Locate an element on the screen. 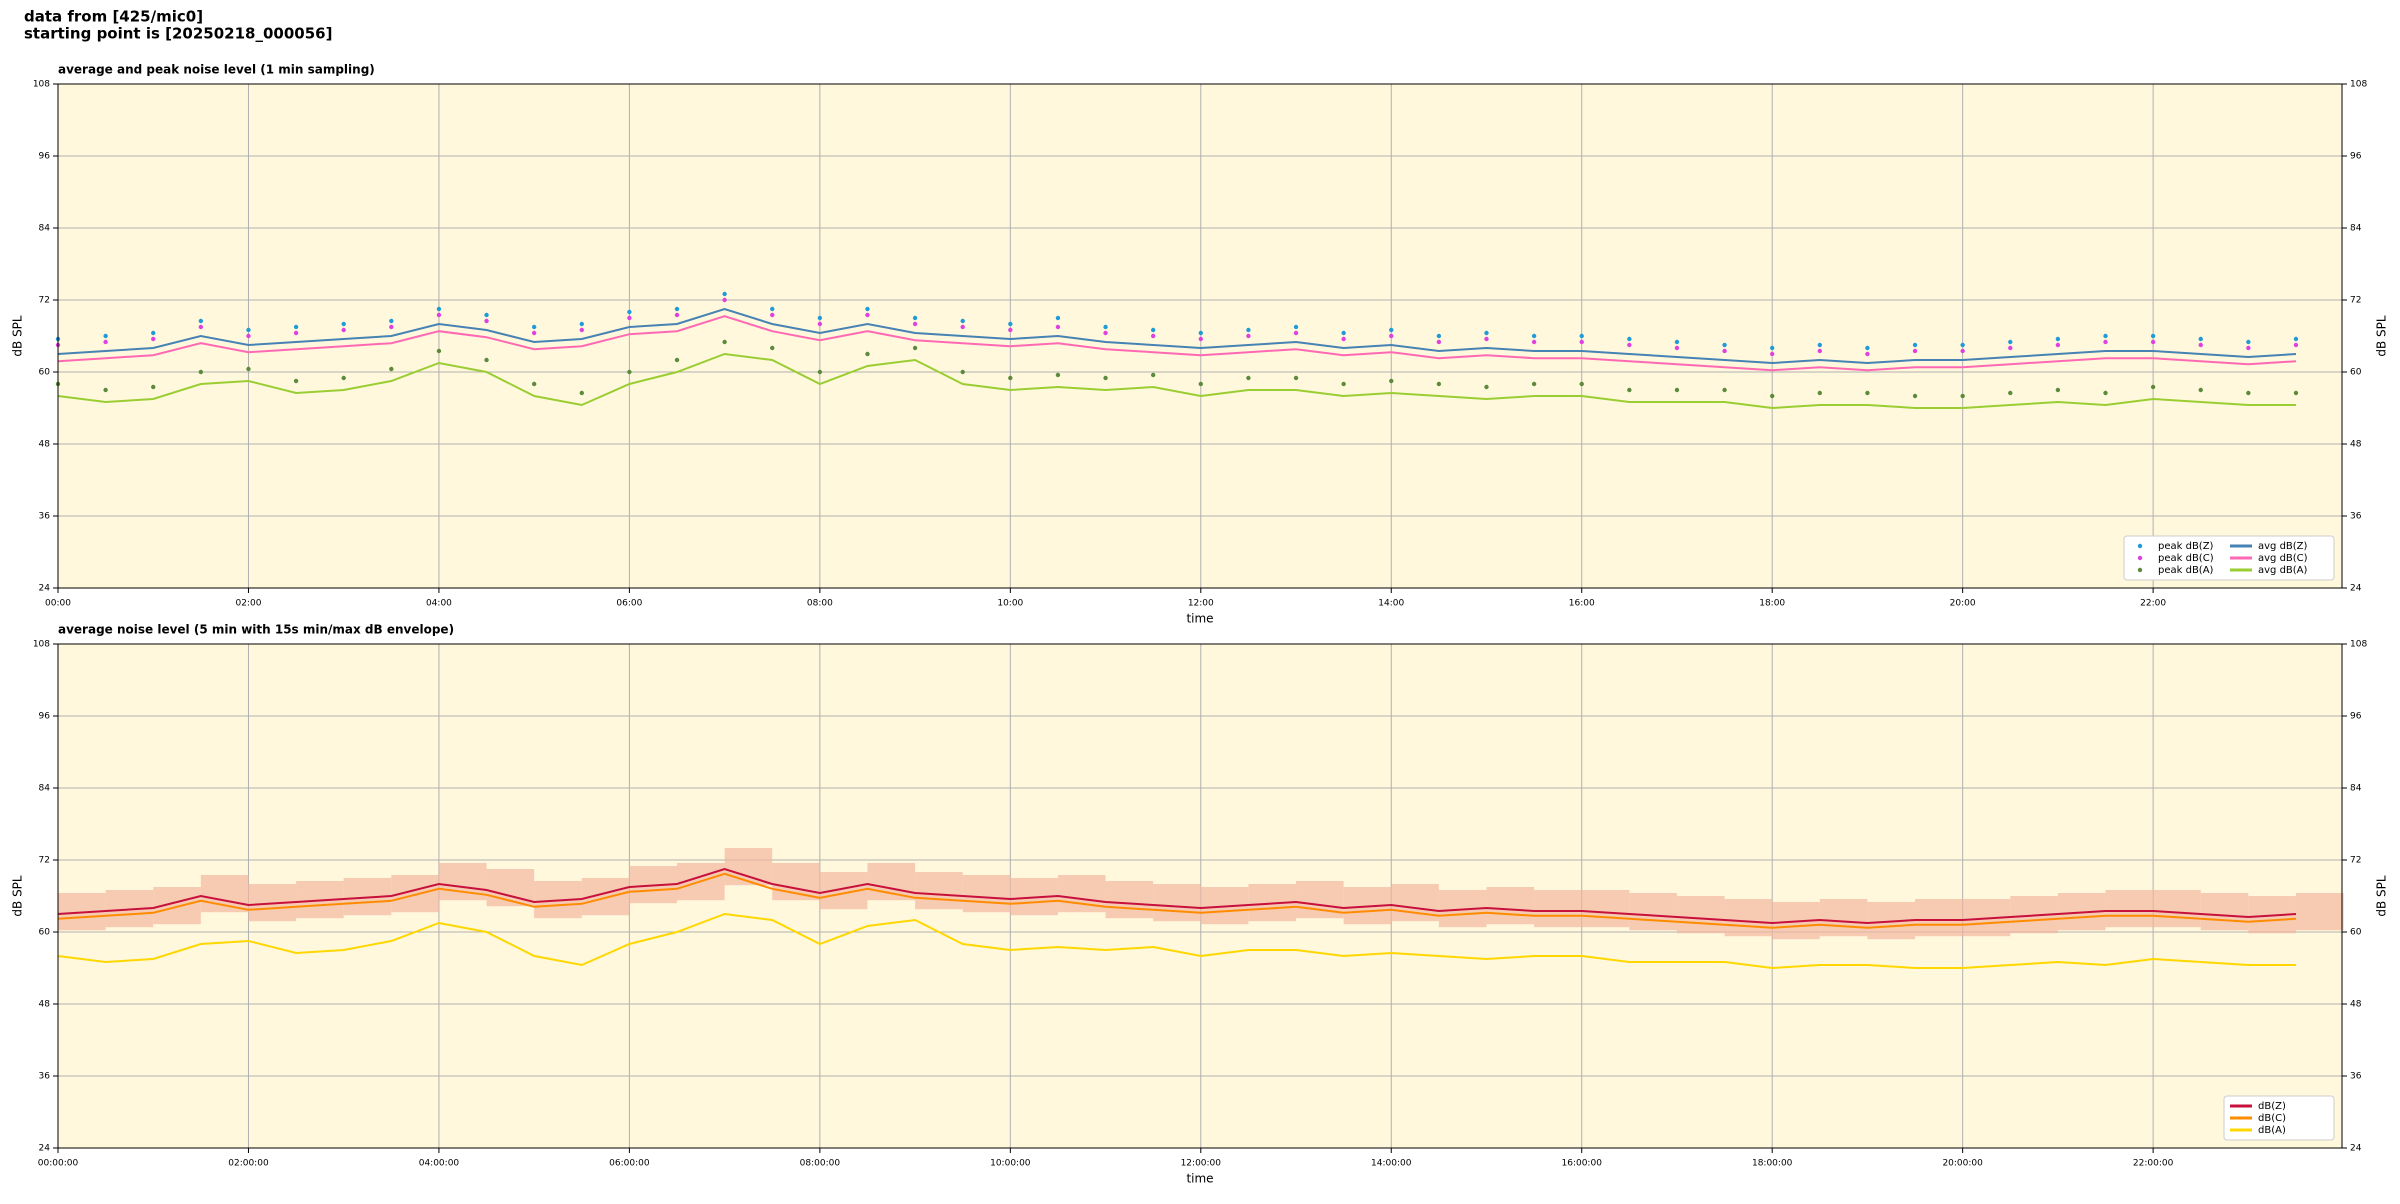  x-tick-label: 20:00 is located at coordinates (1963, 604).